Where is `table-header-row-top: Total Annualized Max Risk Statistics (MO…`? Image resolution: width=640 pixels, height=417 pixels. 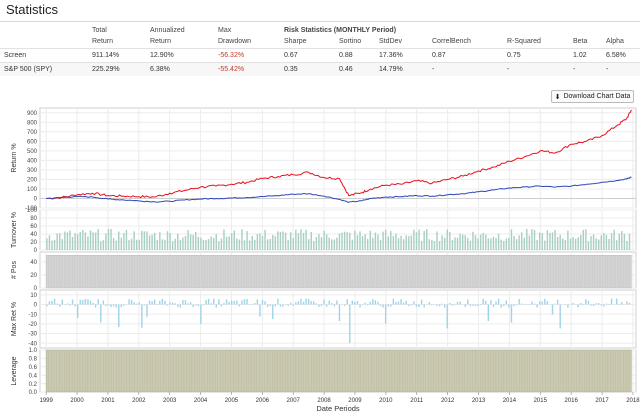 table-header-row-top: Total Annualized Max Risk Statistics (MO… is located at coordinates (320, 30).